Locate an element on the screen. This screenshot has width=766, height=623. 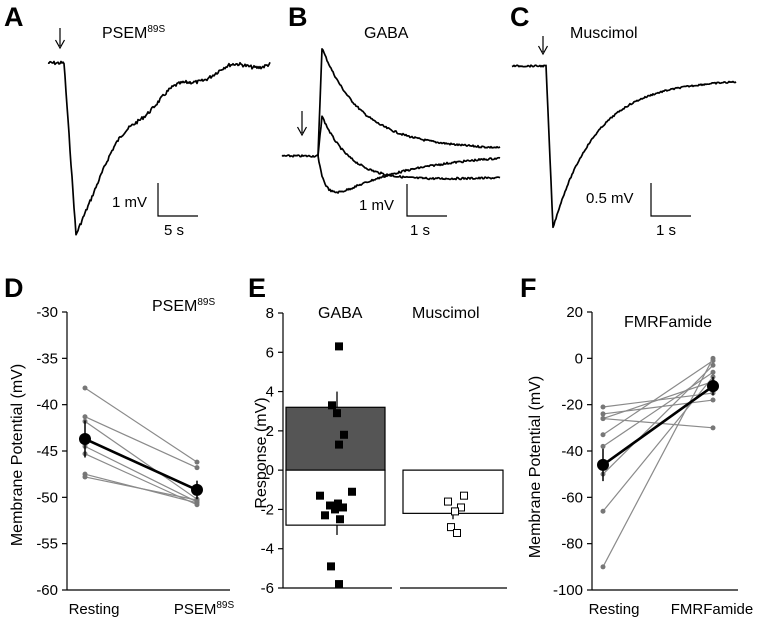
panel-e-gaba-negative-bar is located at coordinates (335, 497).